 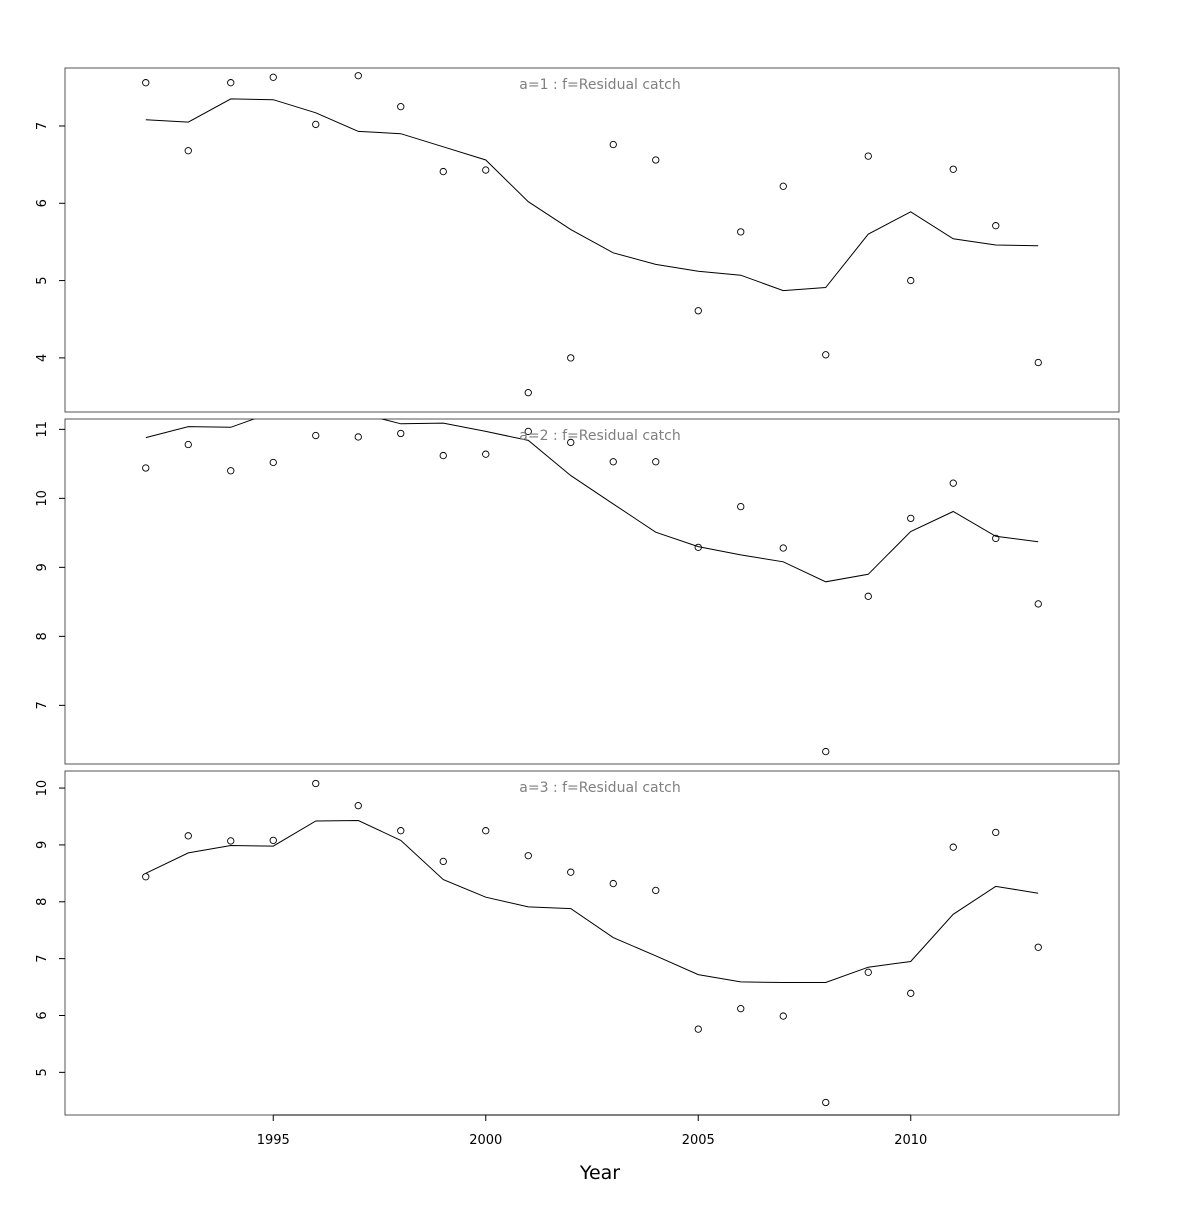 I want to click on x-axis-label: Year, so click(x=599, y=1173).